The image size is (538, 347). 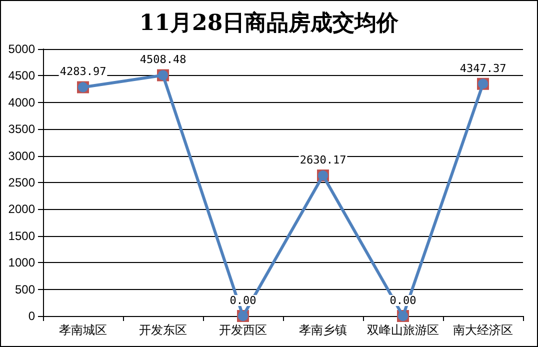 I want to click on data-label: 4347.37, so click(x=483, y=68).